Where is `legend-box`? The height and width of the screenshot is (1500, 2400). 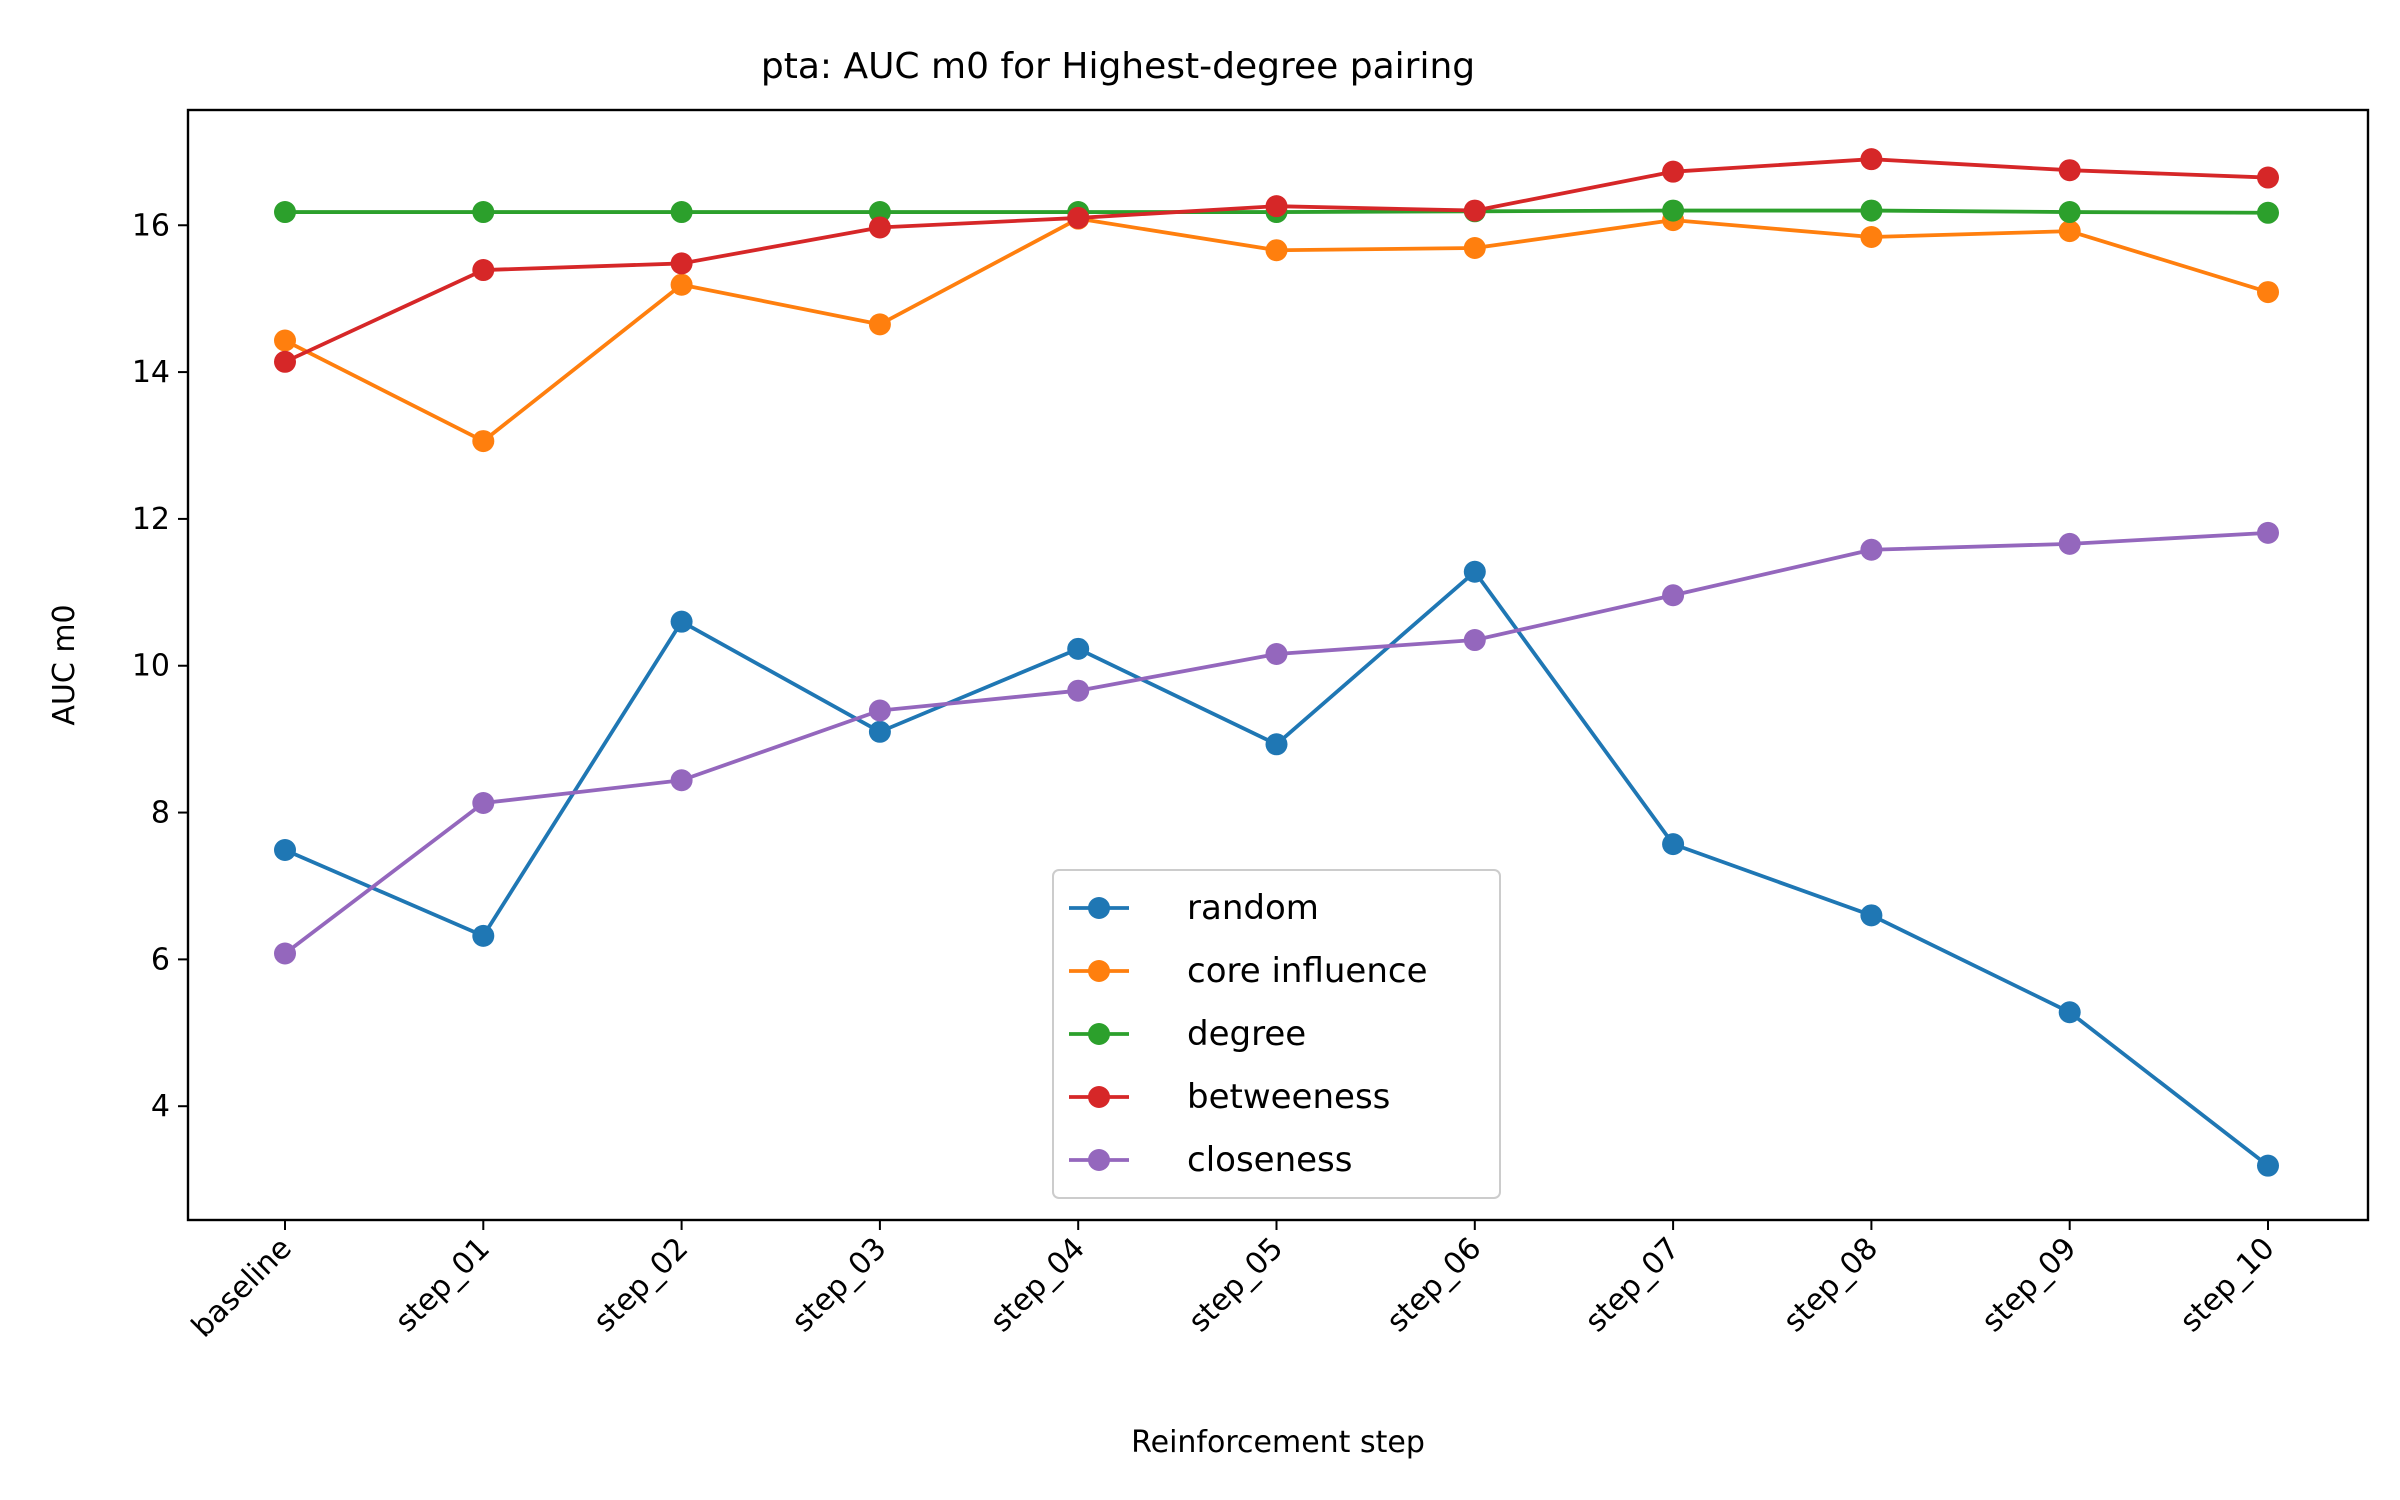
legend-box is located at coordinates (1276, 1034).